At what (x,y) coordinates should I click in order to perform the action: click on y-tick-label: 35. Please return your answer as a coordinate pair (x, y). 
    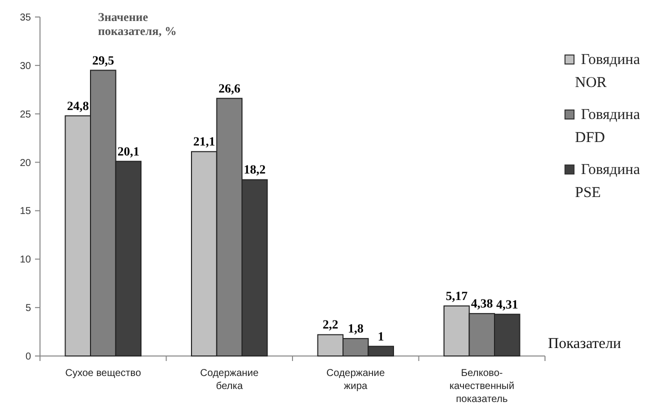
    Looking at the image, I should click on (26, 18).